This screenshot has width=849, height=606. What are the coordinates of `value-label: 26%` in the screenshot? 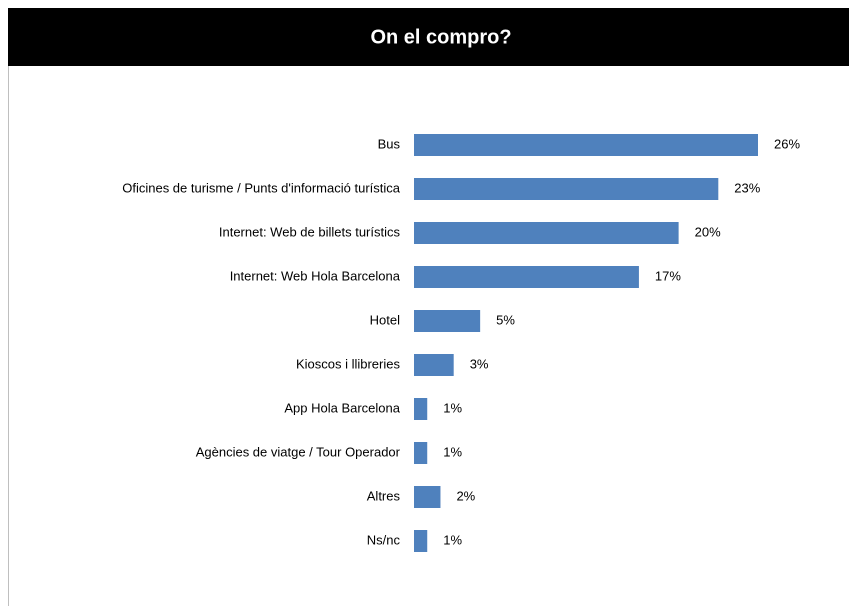 It's located at (787, 143).